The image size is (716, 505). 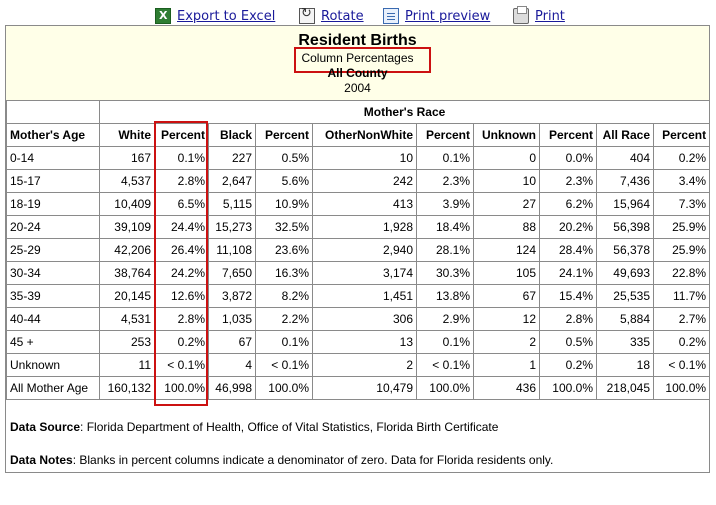 I want to click on table-cell: 335, so click(x=625, y=342).